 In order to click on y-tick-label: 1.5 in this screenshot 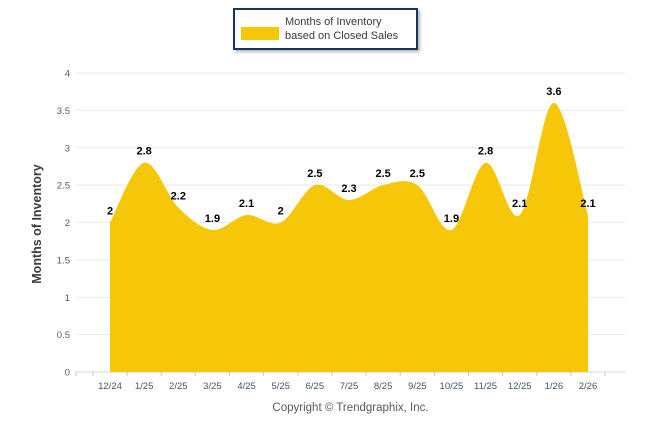, I will do `click(63, 260)`.